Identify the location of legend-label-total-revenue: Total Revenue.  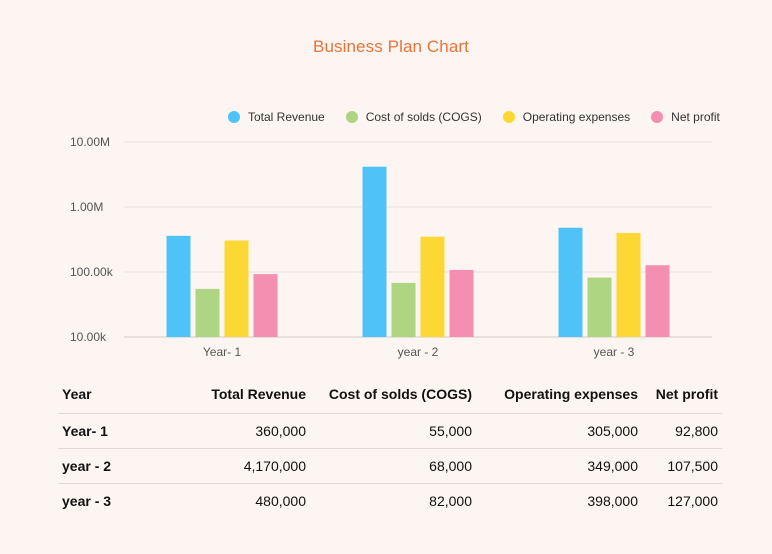
(286, 117).